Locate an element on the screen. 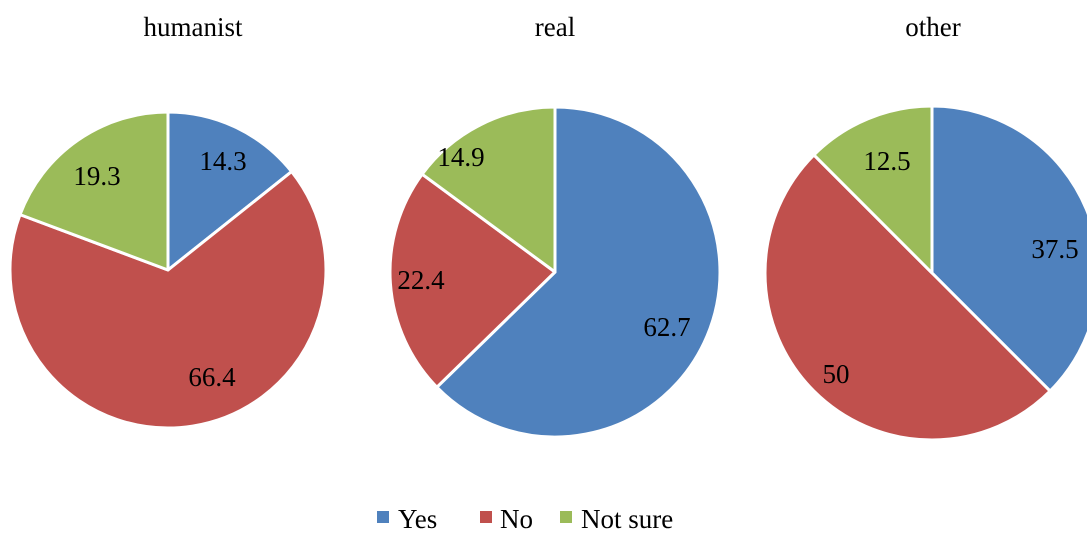  pie-labels-other: 37.5 50 12.5 is located at coordinates (951, 267).